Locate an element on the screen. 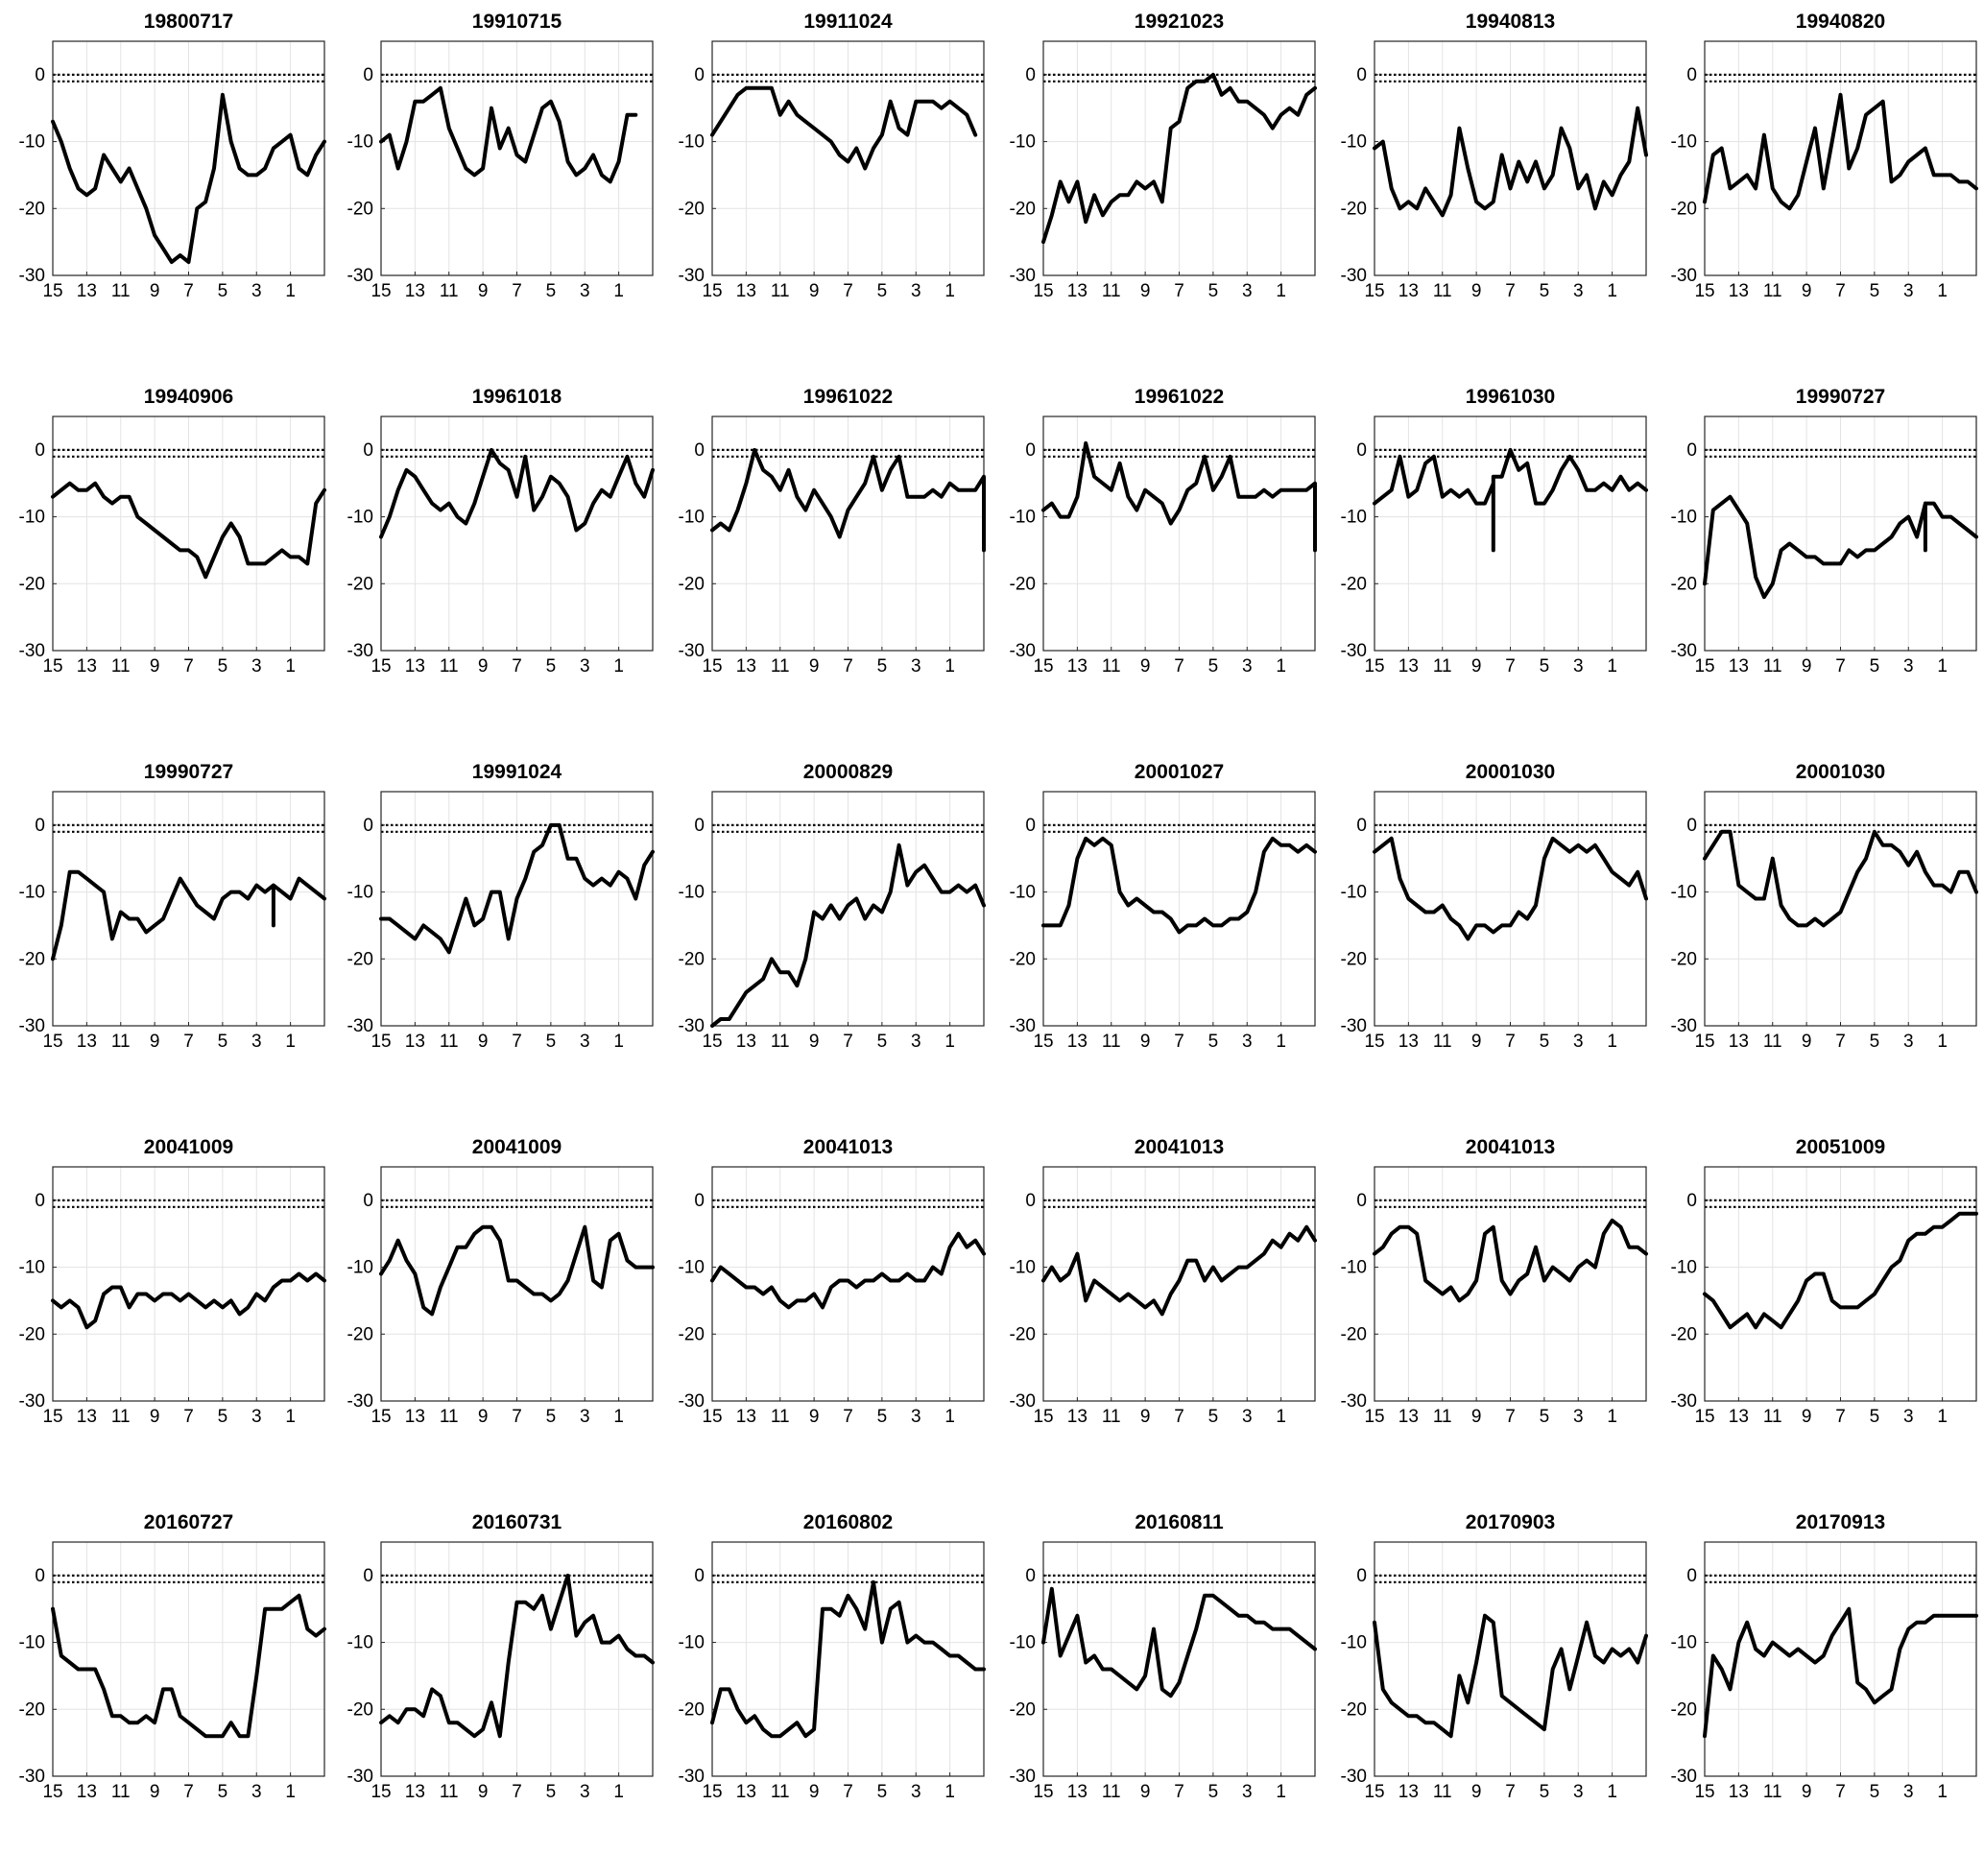 The image size is (1984, 1876). plot-area: 19940906 15 13 11 9 7 5 3 1 0 -10 -20 -30 is located at coordinates (172, 531).